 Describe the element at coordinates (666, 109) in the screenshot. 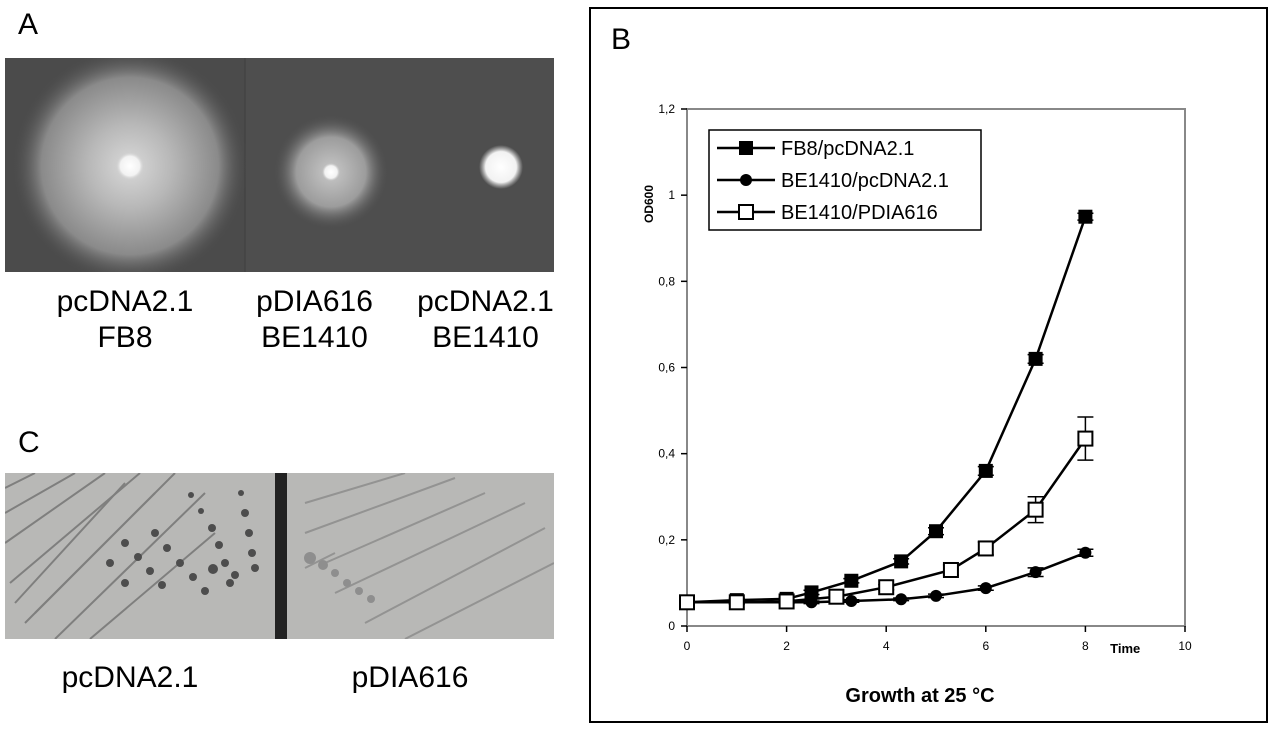

I see `y-tick-label: 1,2` at that location.